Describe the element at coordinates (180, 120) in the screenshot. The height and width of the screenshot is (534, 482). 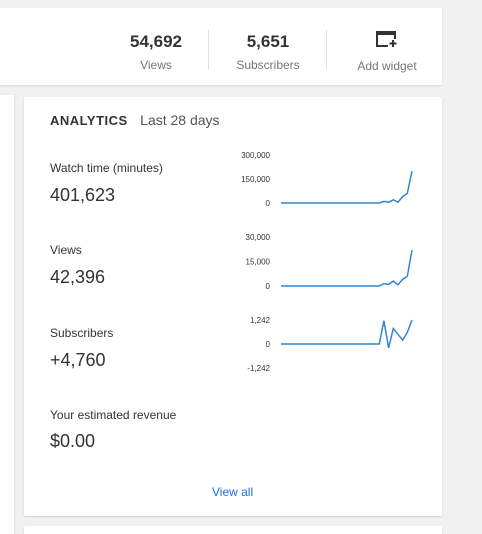
I see `analytics-period: Last 28 days` at that location.